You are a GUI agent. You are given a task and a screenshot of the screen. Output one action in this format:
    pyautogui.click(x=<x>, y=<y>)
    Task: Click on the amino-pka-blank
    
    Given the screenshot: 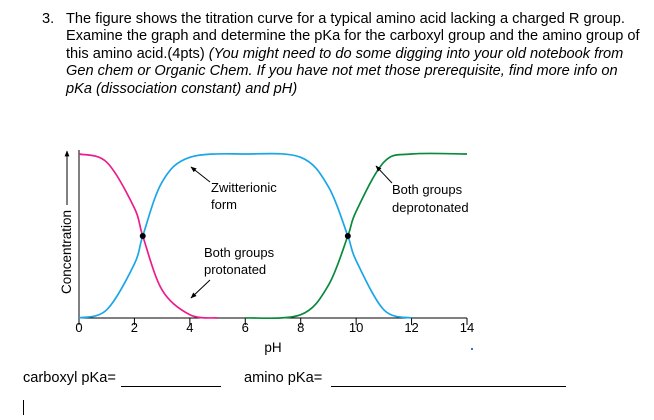 What is the action you would take?
    pyautogui.click(x=448, y=386)
    